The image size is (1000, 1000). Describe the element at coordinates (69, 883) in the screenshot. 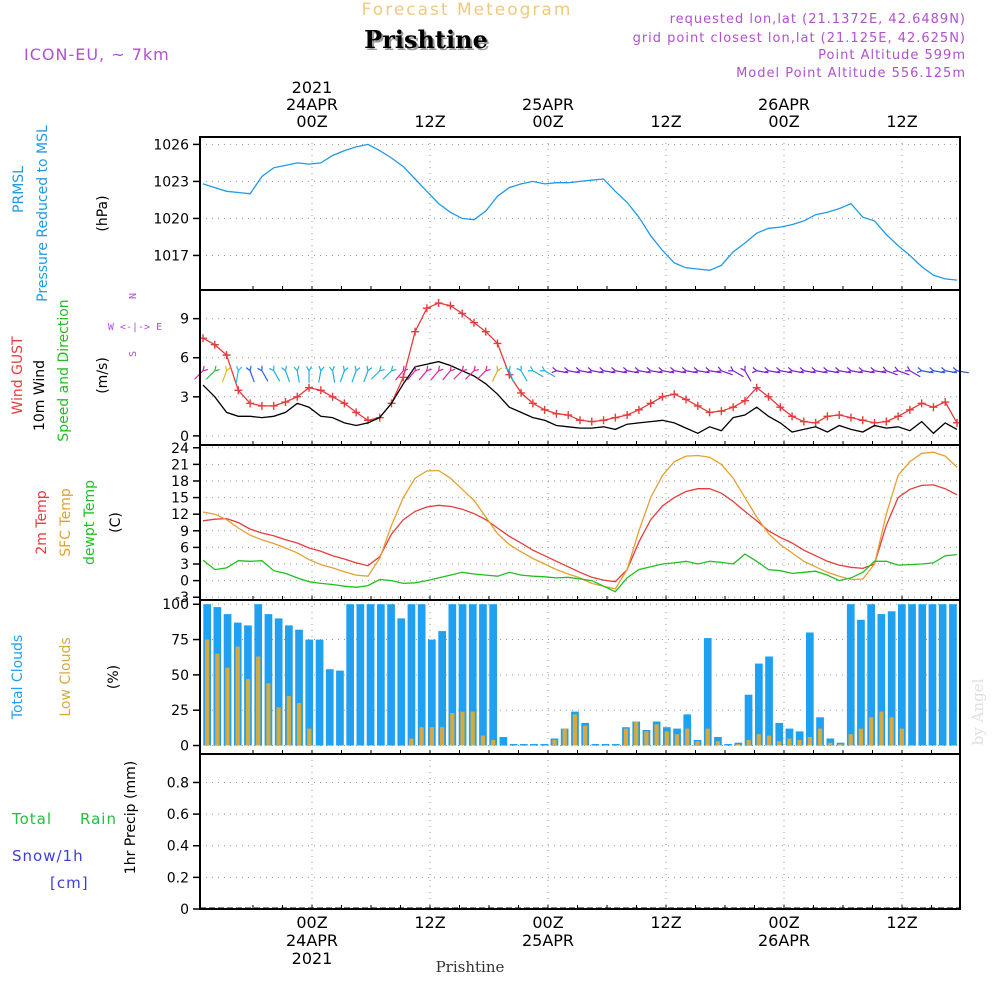

I see `label-snow-unit: [cm]` at that location.